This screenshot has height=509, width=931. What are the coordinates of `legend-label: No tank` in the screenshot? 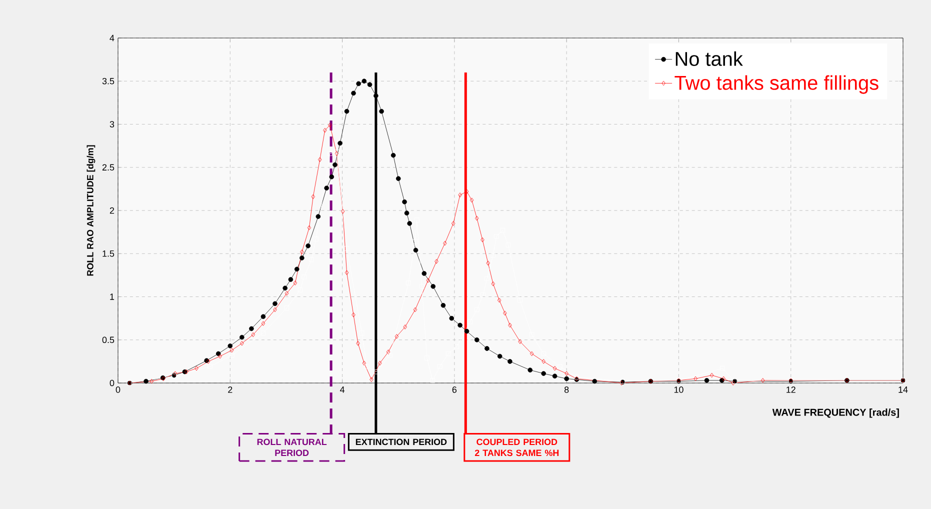 It's located at (709, 58).